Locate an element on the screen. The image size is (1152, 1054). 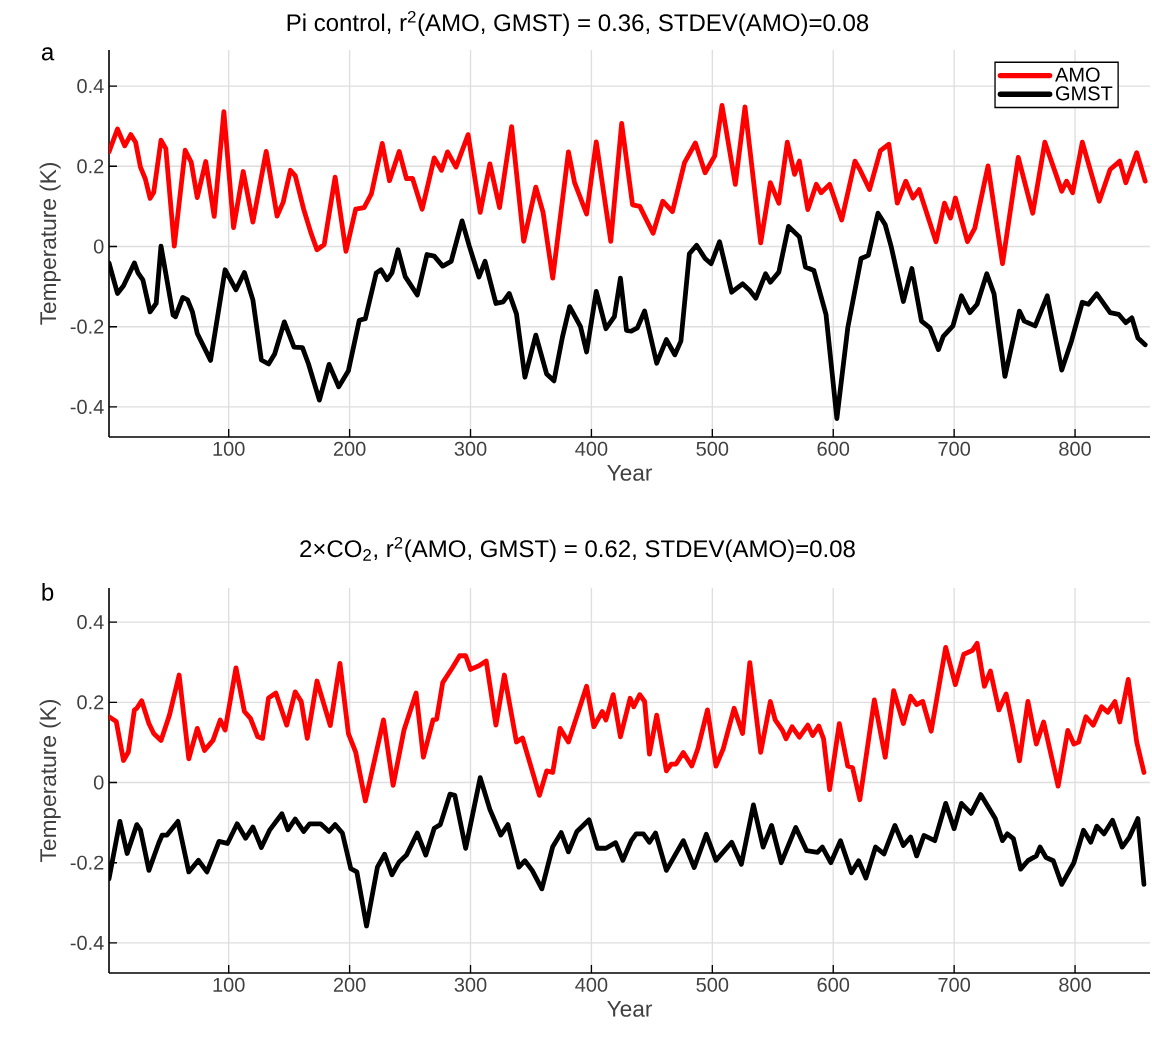
chart-title: Pi control, r$^{2}$(AMO, GMST) = 0.36, STDEV(AMO)=0.08 is located at coordinates (578, 23).